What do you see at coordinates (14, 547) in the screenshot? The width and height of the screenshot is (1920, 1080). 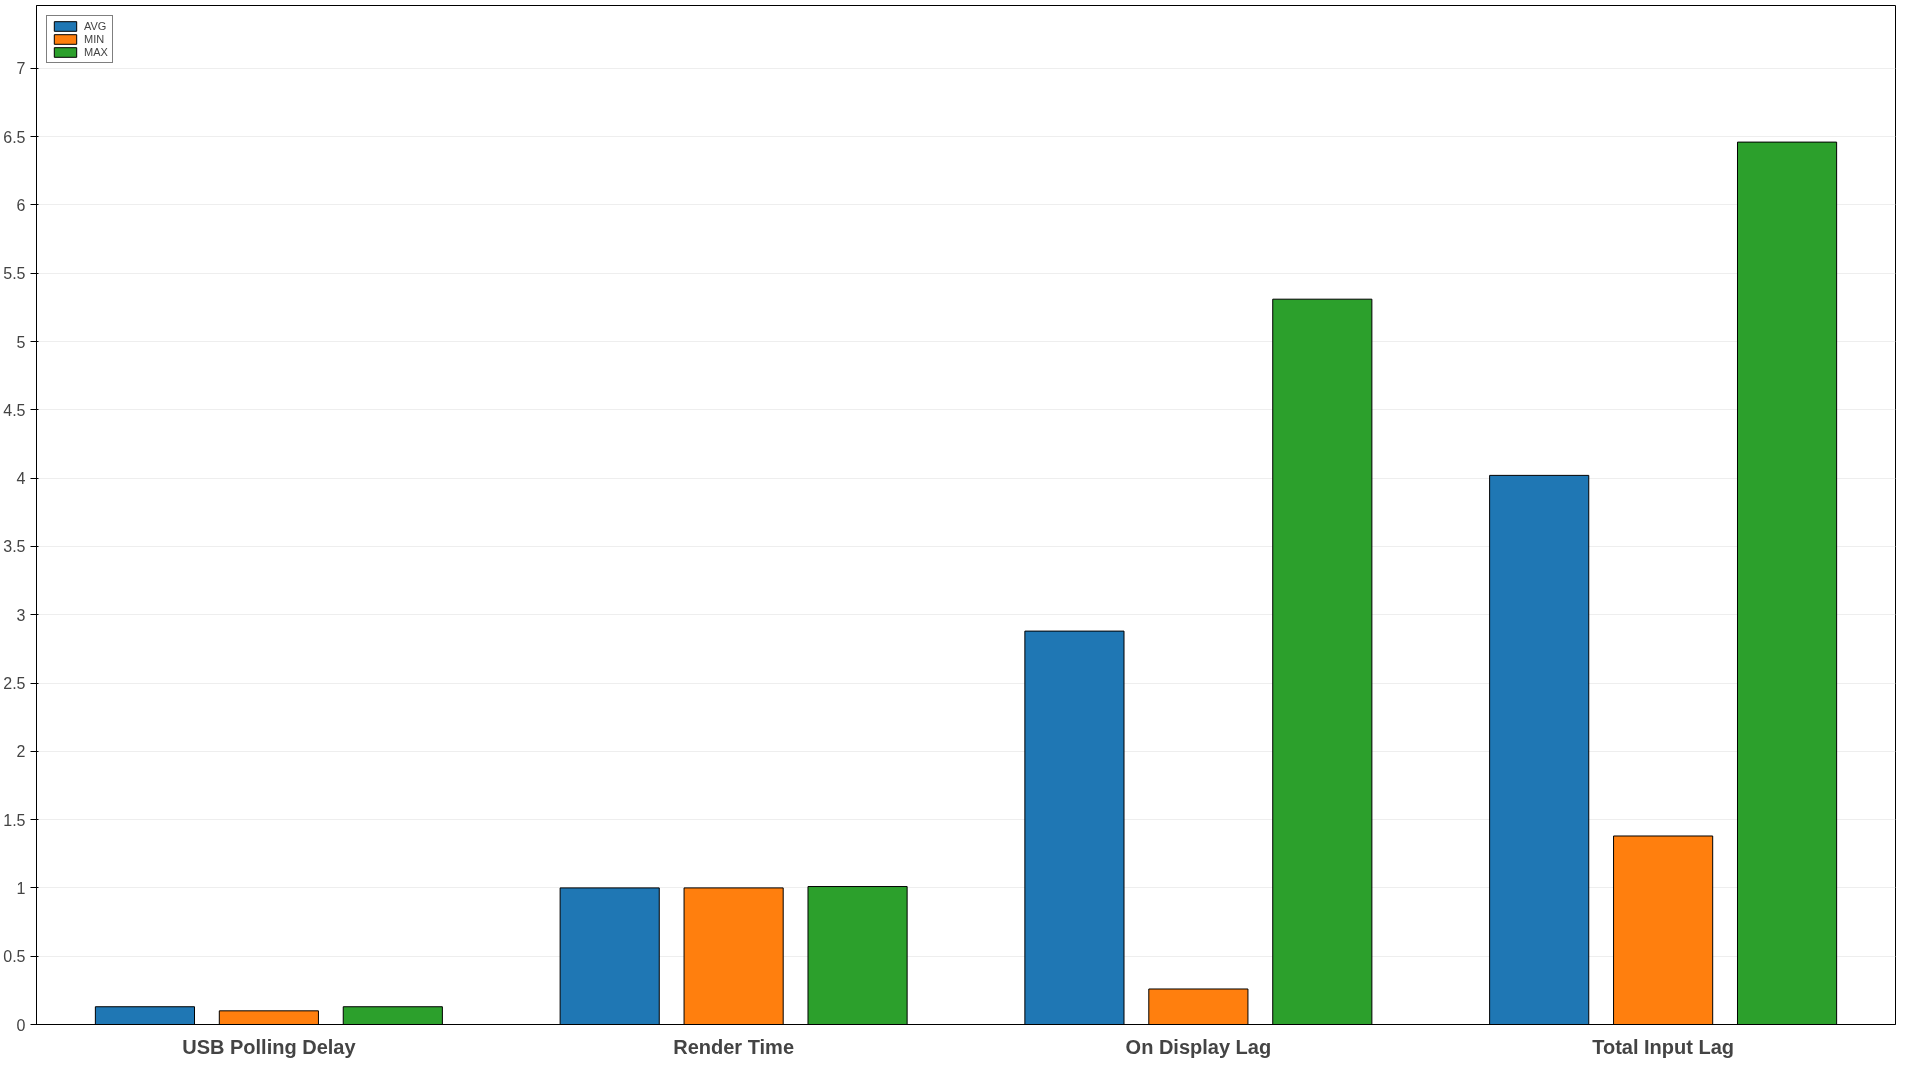 I see `y-tick-label: 3.5` at bounding box center [14, 547].